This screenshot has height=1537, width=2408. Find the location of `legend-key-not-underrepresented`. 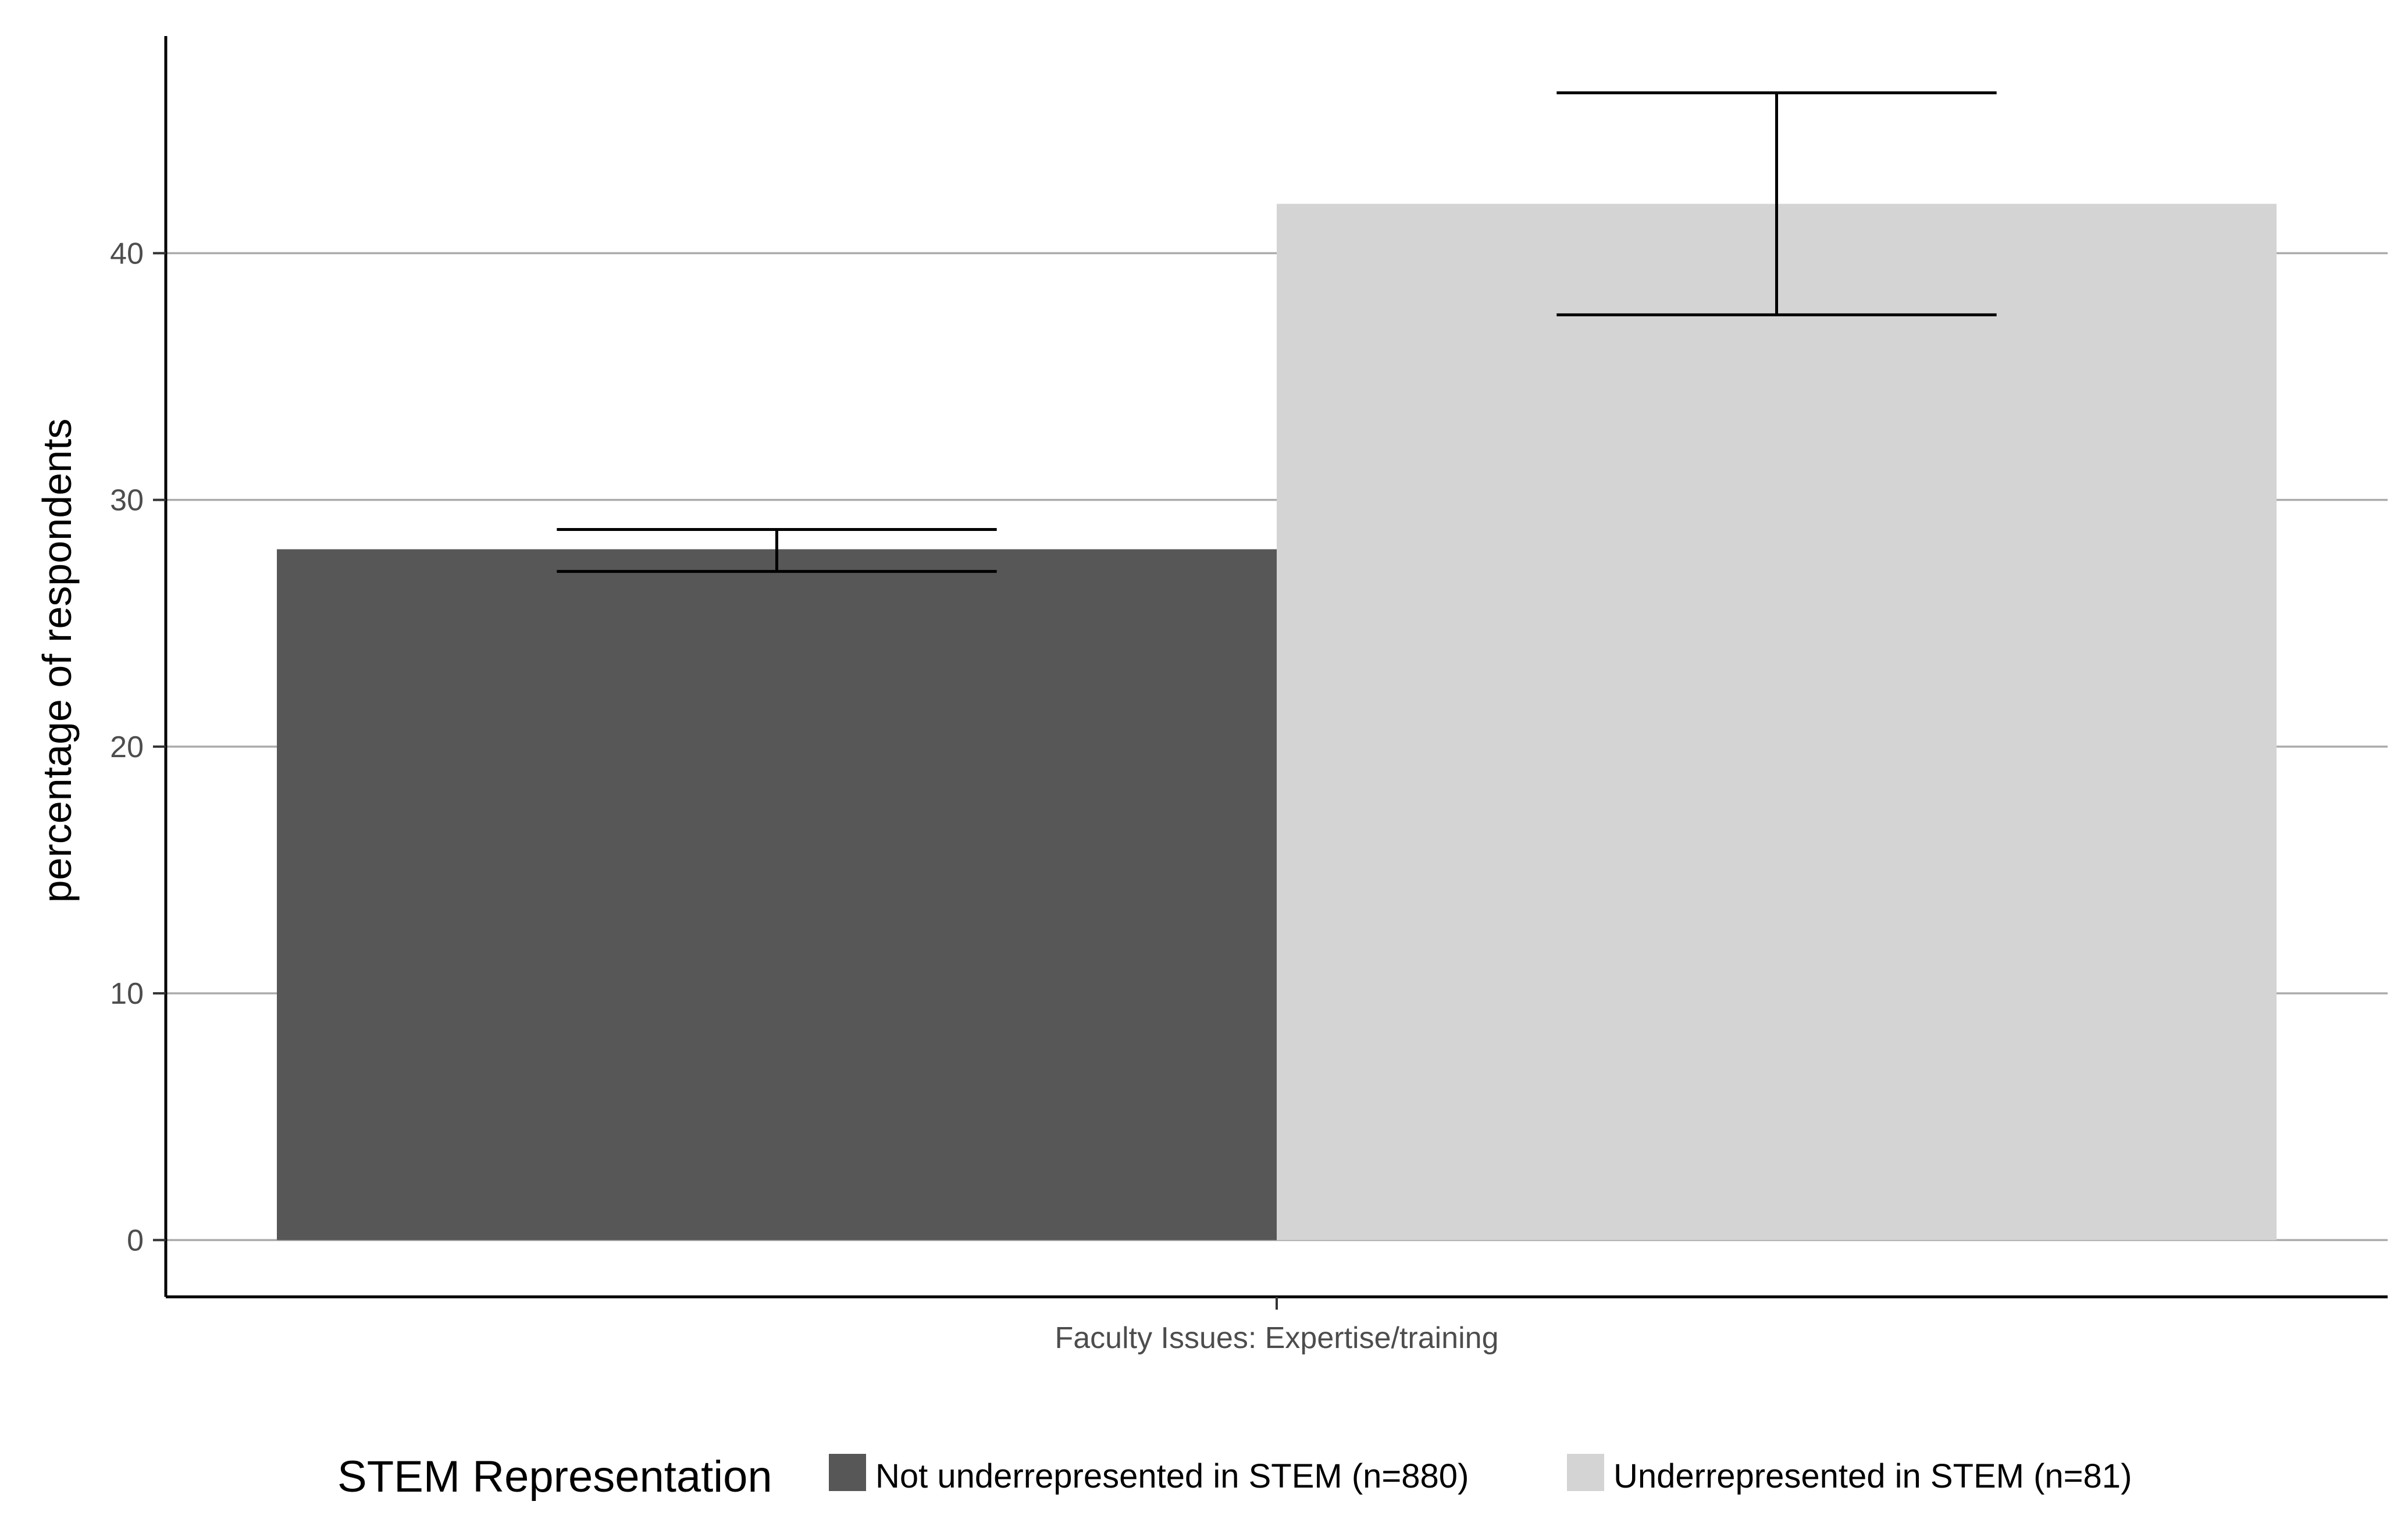

legend-key-not-underrepresented is located at coordinates (847, 1472).